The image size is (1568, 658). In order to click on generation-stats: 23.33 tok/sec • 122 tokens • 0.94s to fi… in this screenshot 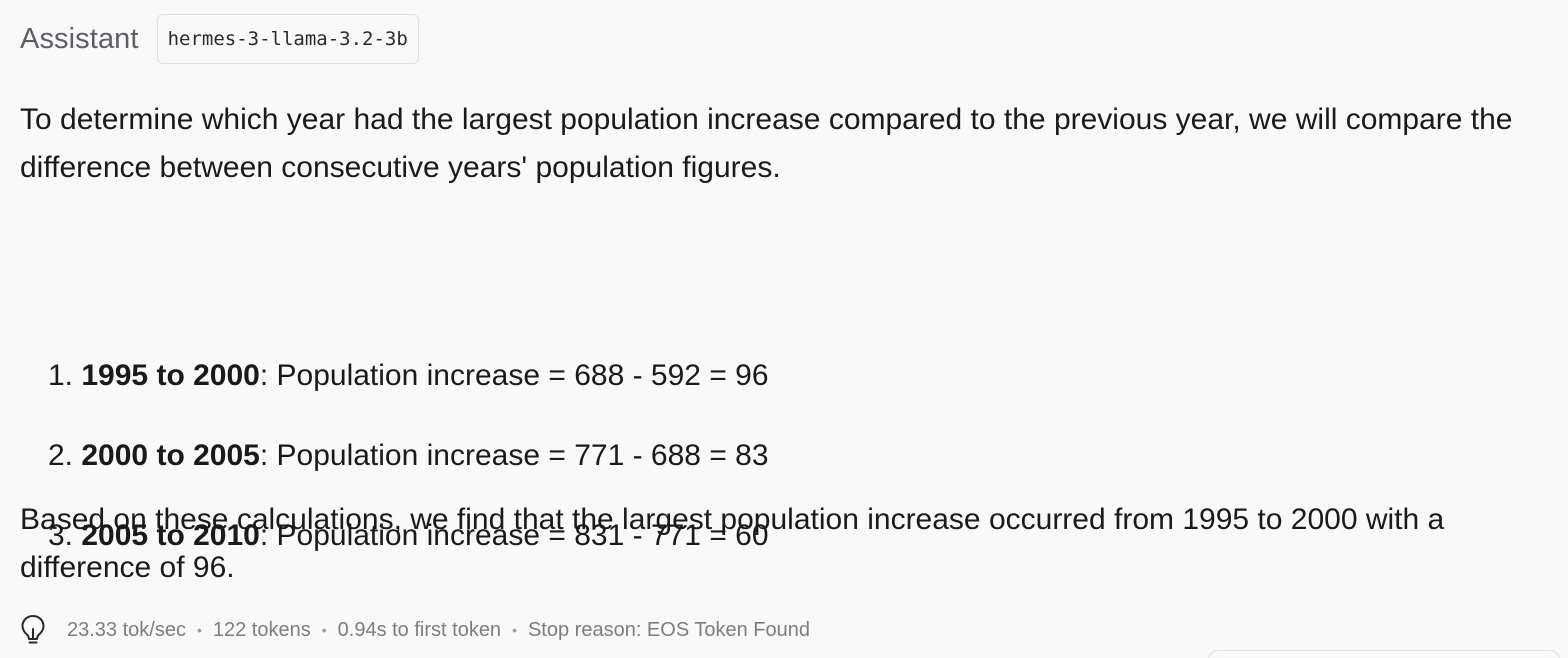, I will do `click(415, 630)`.